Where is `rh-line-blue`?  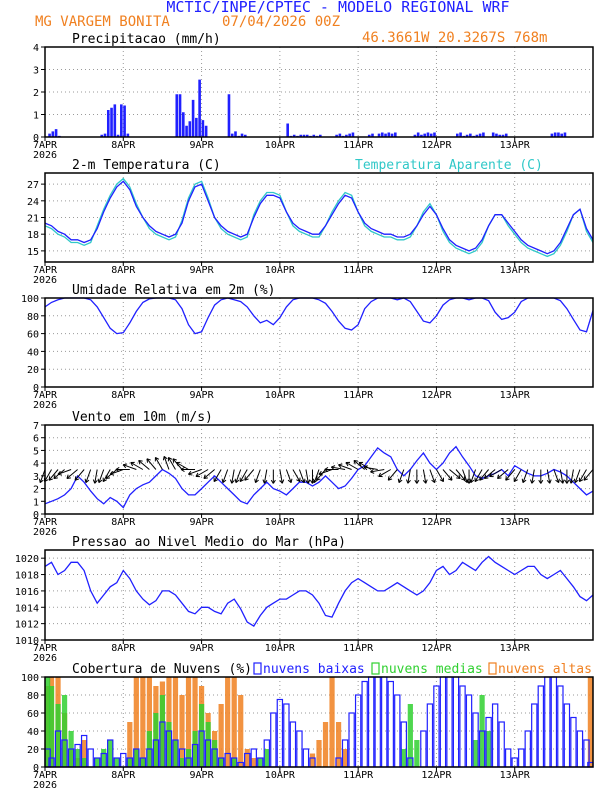
rh-line-blue is located at coordinates (319, 316).